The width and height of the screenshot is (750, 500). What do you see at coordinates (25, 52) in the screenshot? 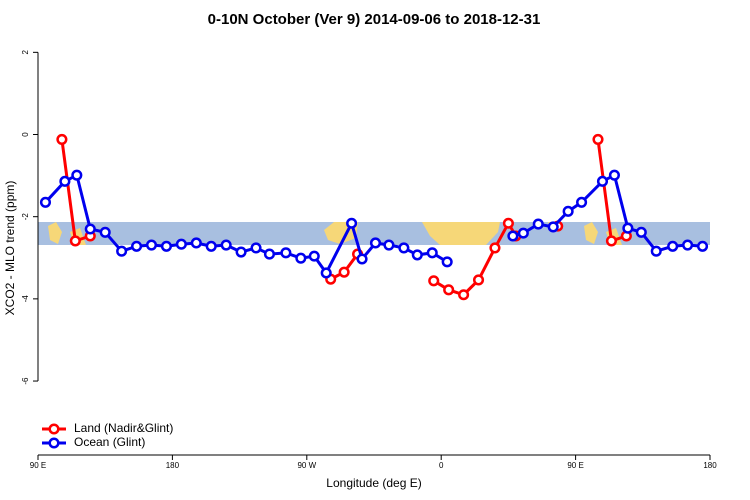
I see `y-tick-label: 2` at bounding box center [25, 52].